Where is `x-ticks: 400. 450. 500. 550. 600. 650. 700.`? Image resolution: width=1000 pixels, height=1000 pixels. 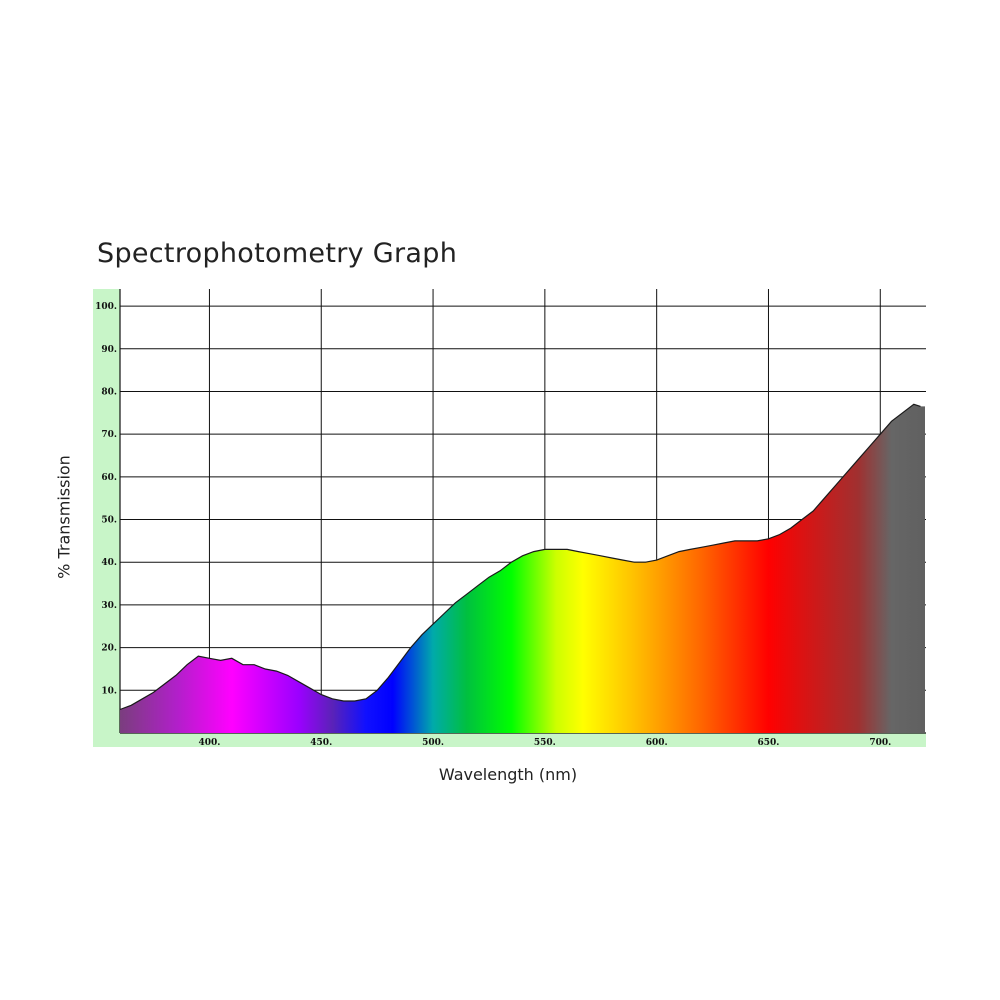
x-ticks: 400. 450. 500. 550. 600. 650. 700. is located at coordinates (544, 743).